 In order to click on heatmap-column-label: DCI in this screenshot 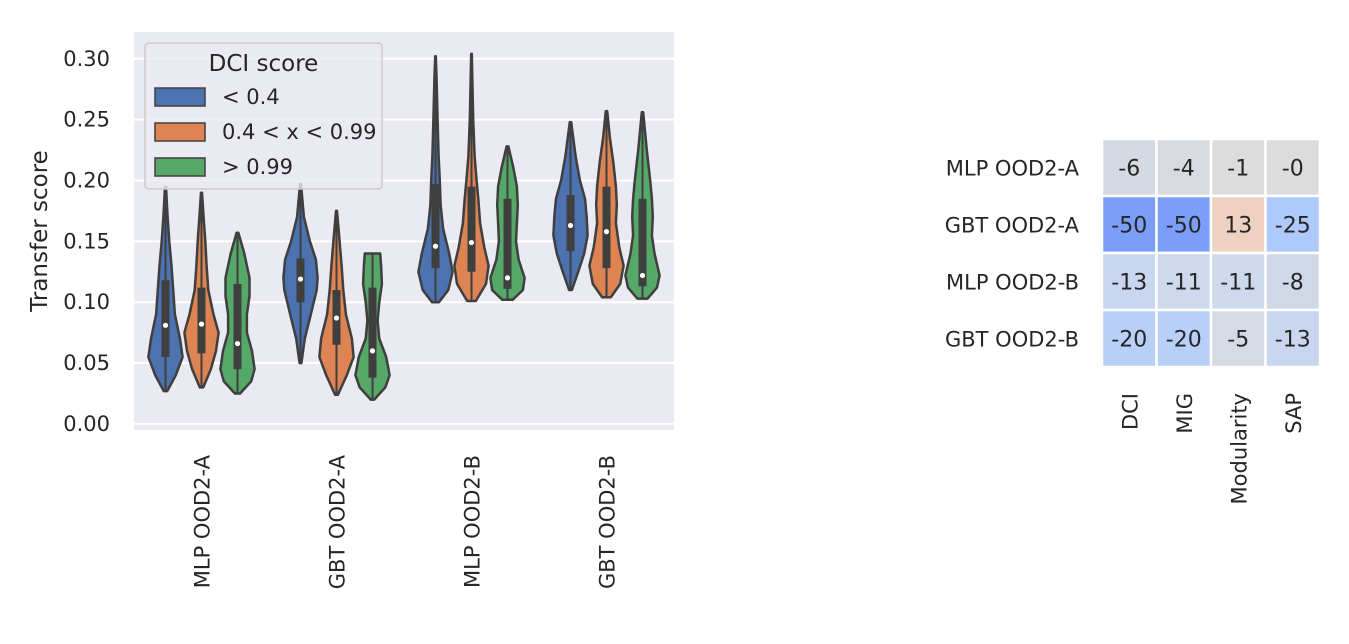, I will do `click(1130, 411)`.